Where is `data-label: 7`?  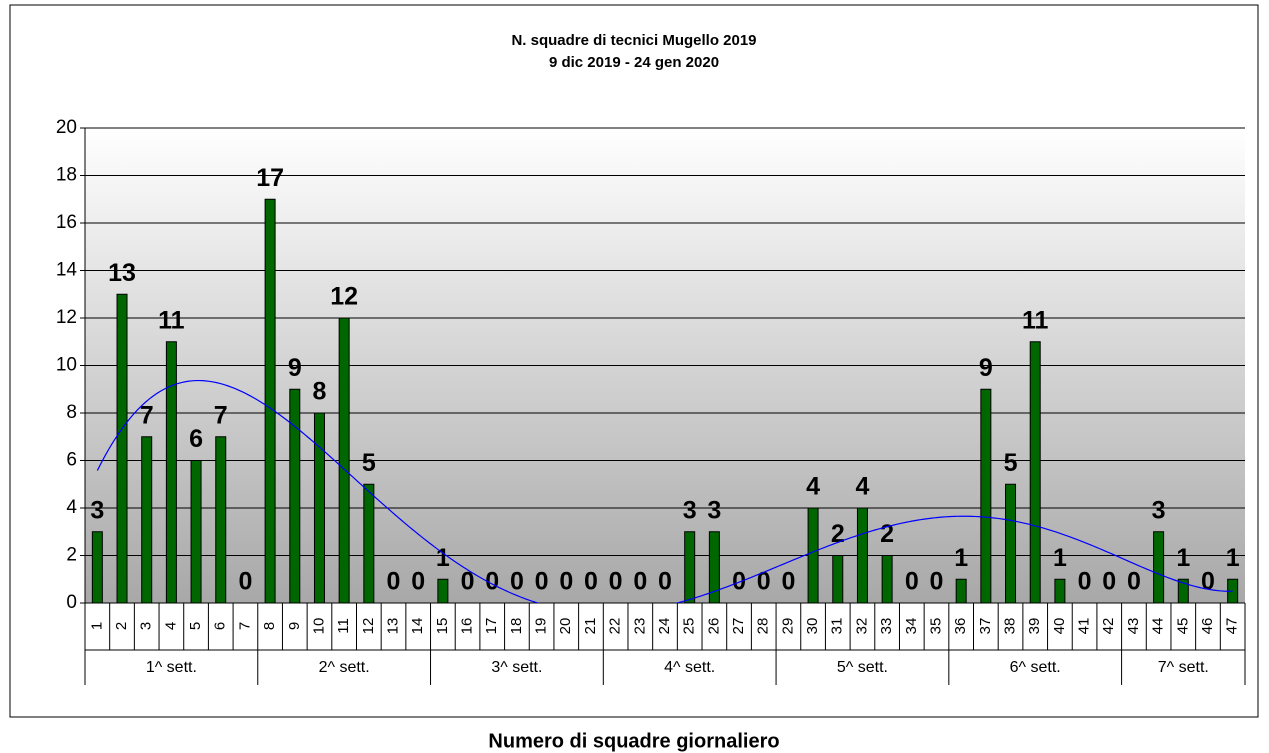 data-label: 7 is located at coordinates (147, 415).